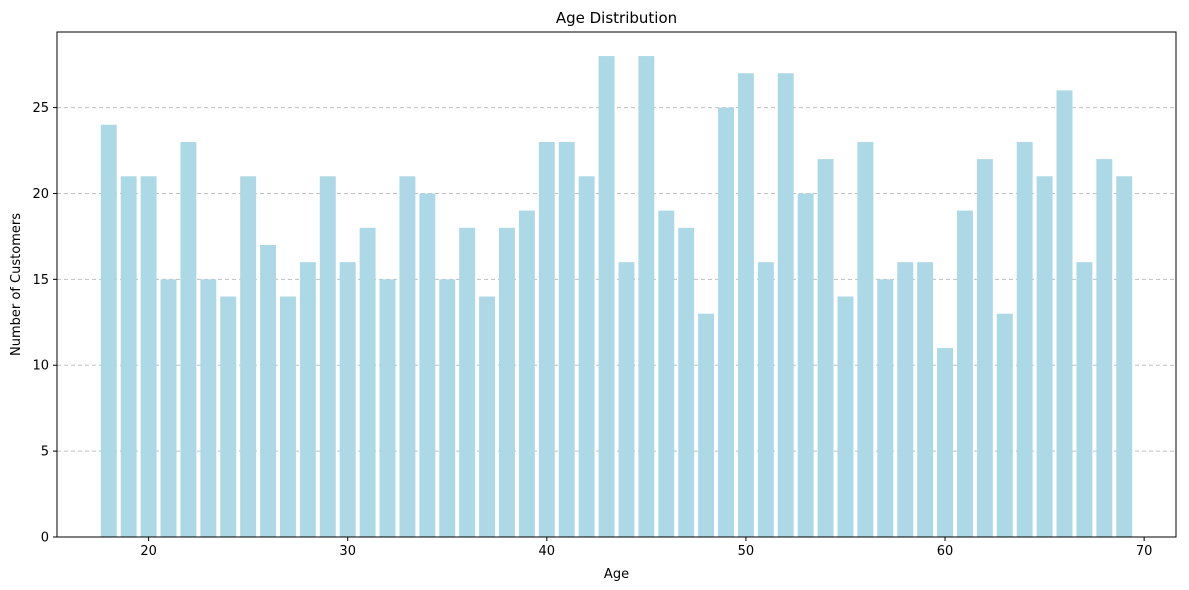 The width and height of the screenshot is (1189, 590). I want to click on y-axis-label: Number of Customers, so click(16, 284).